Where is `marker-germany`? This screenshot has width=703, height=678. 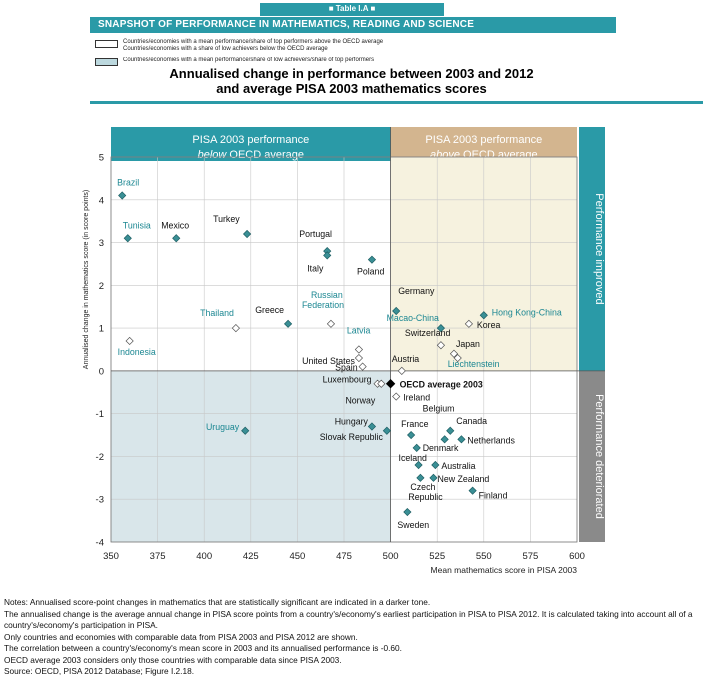 marker-germany is located at coordinates (396, 311).